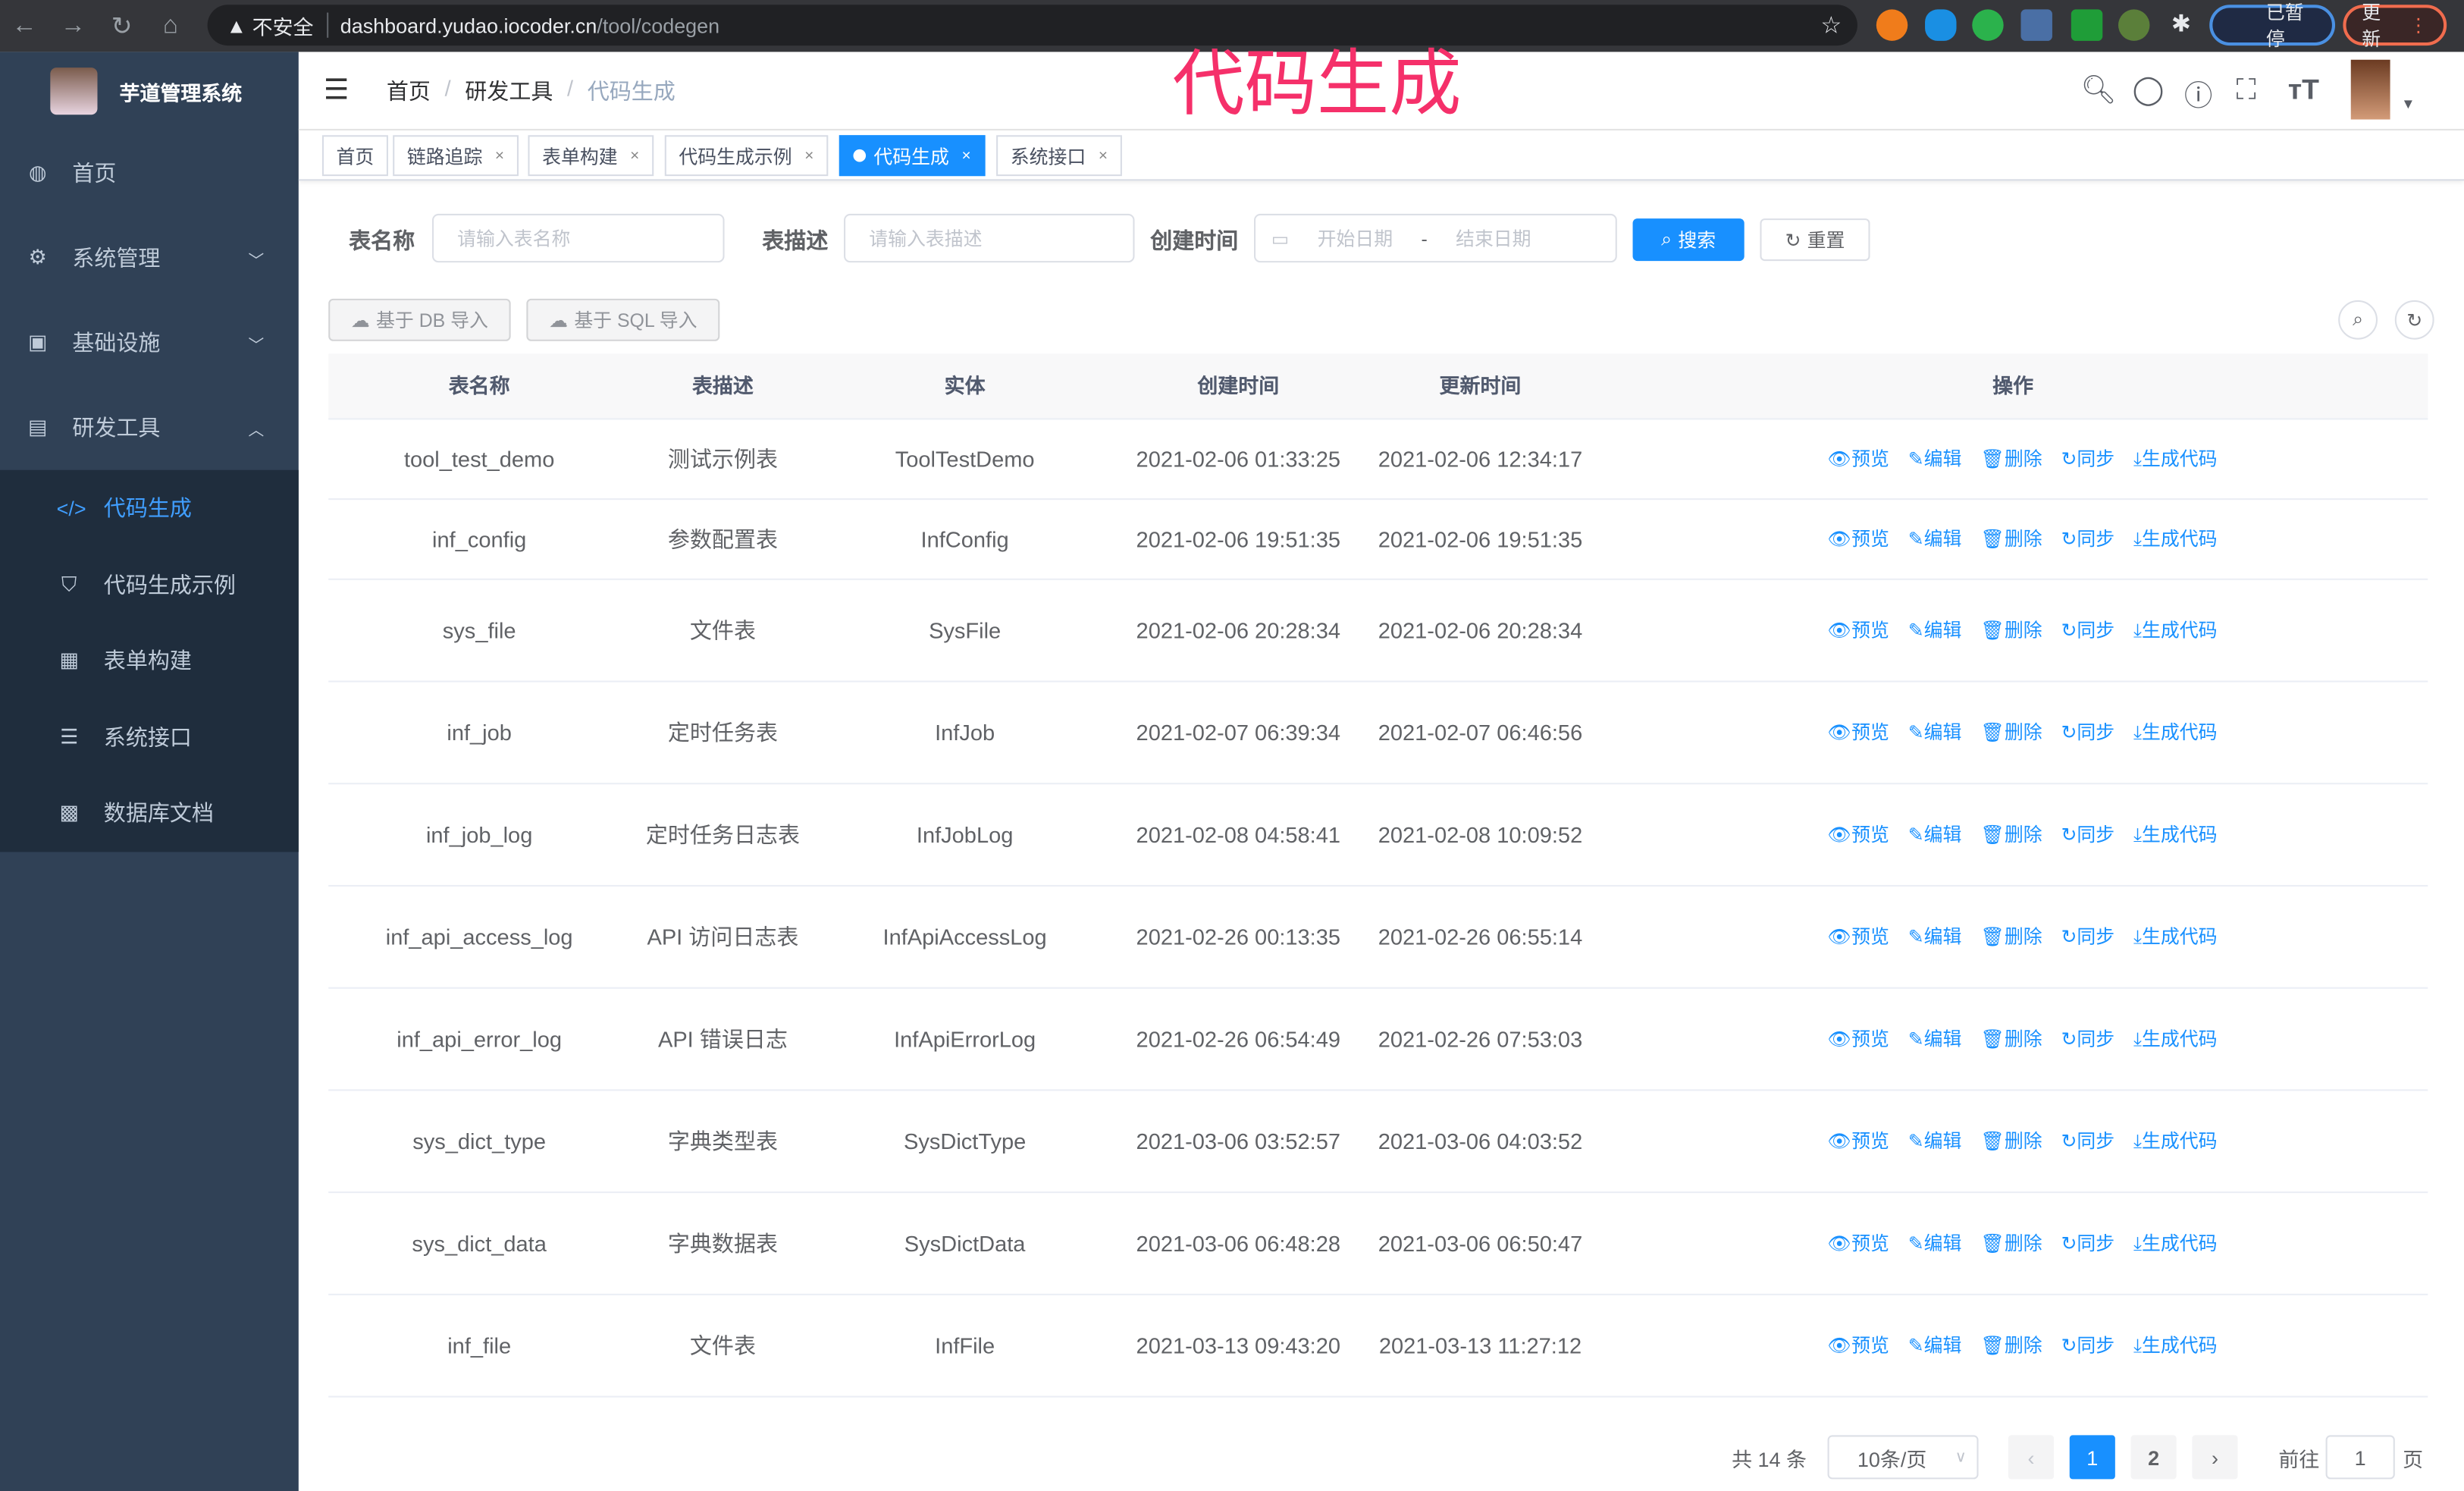 This screenshot has height=1491, width=2464. What do you see at coordinates (150, 257) in the screenshot?
I see `sidebar-item-system: ⚙ 系统管理 ﹀` at bounding box center [150, 257].